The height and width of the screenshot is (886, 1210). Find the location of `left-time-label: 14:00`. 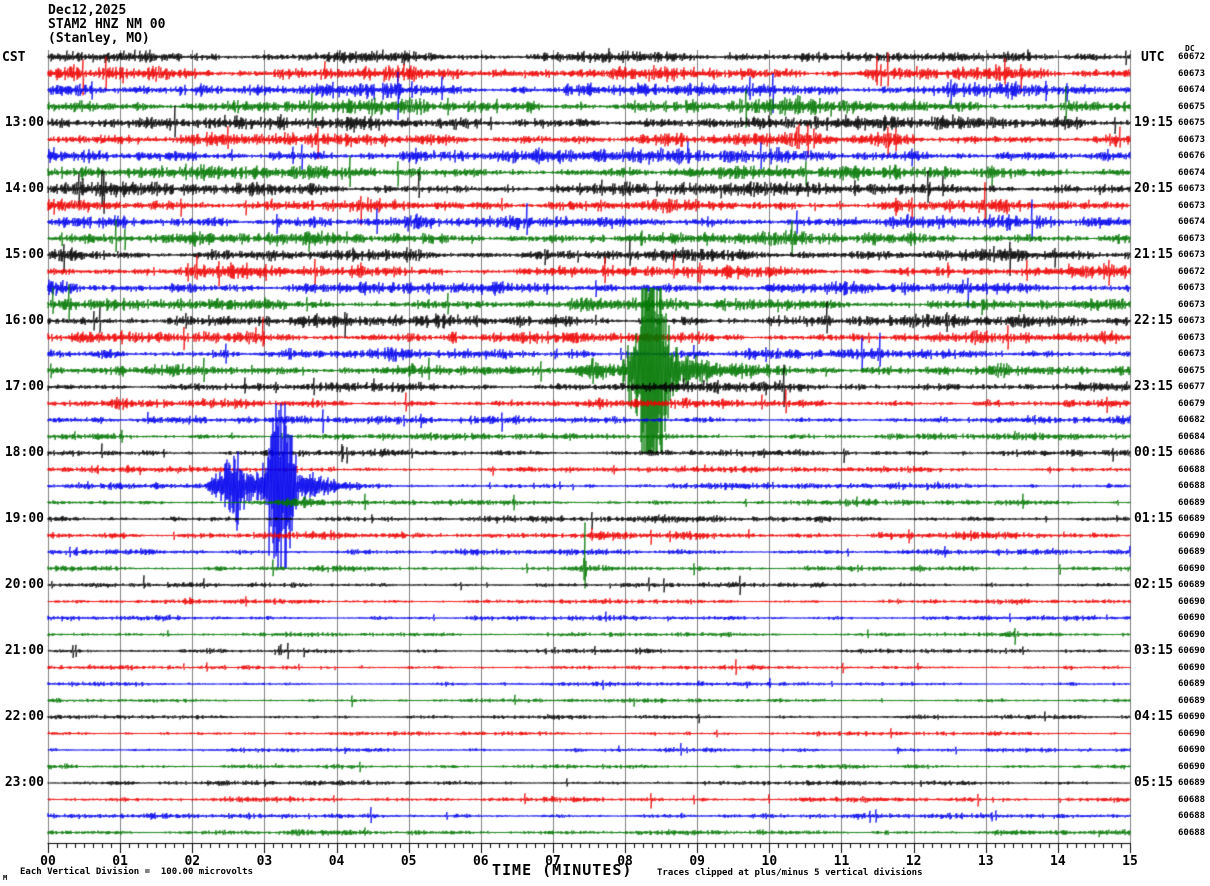

left-time-label: 14:00 is located at coordinates (24, 188).